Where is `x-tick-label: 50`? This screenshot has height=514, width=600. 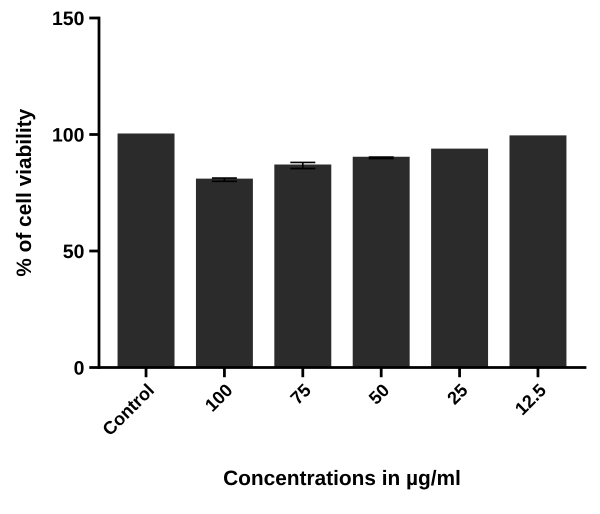
x-tick-label: 50 is located at coordinates (379, 394).